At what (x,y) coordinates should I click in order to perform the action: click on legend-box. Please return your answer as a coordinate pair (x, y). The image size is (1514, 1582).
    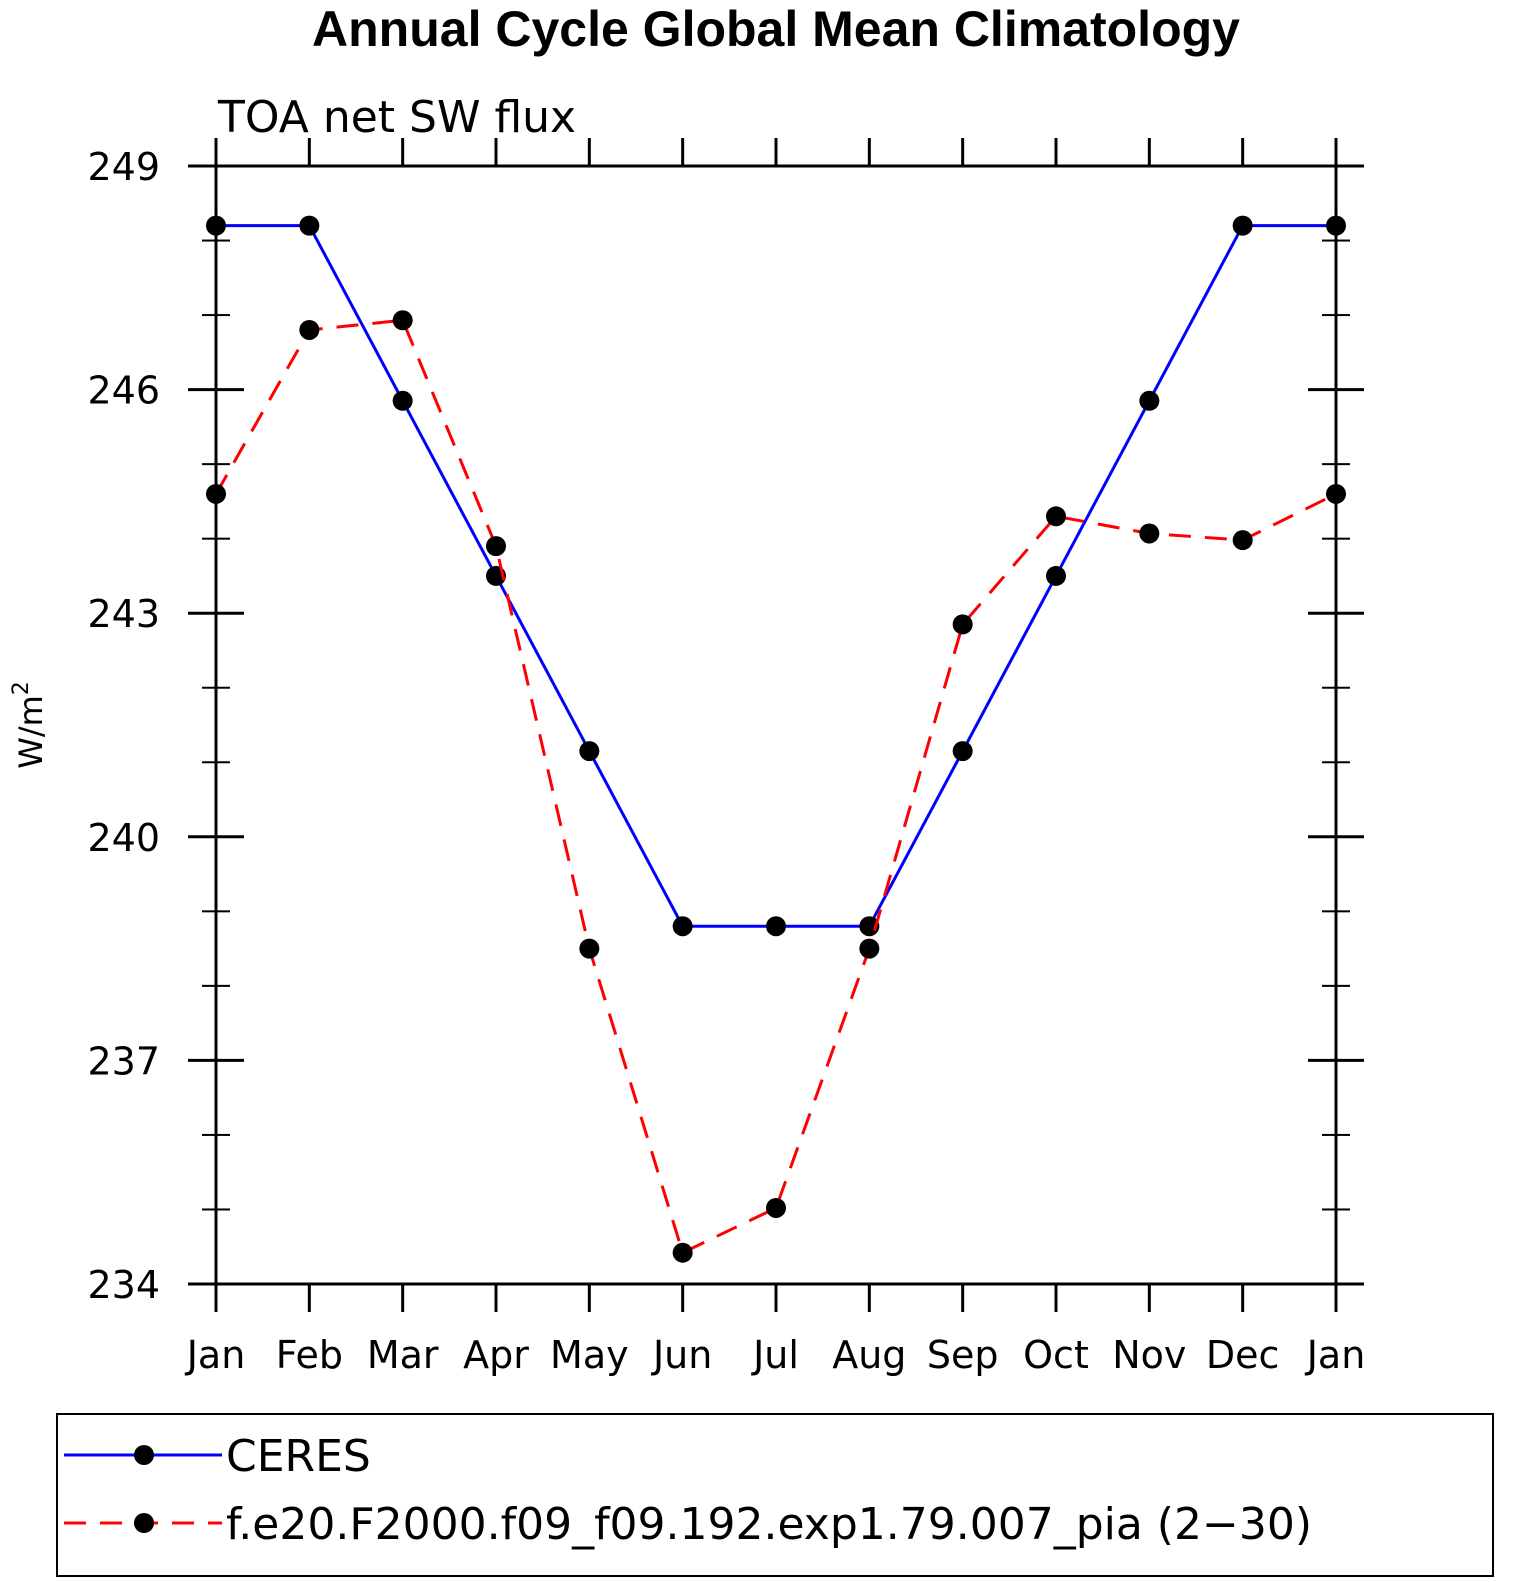
    Looking at the image, I should click on (775, 1495).